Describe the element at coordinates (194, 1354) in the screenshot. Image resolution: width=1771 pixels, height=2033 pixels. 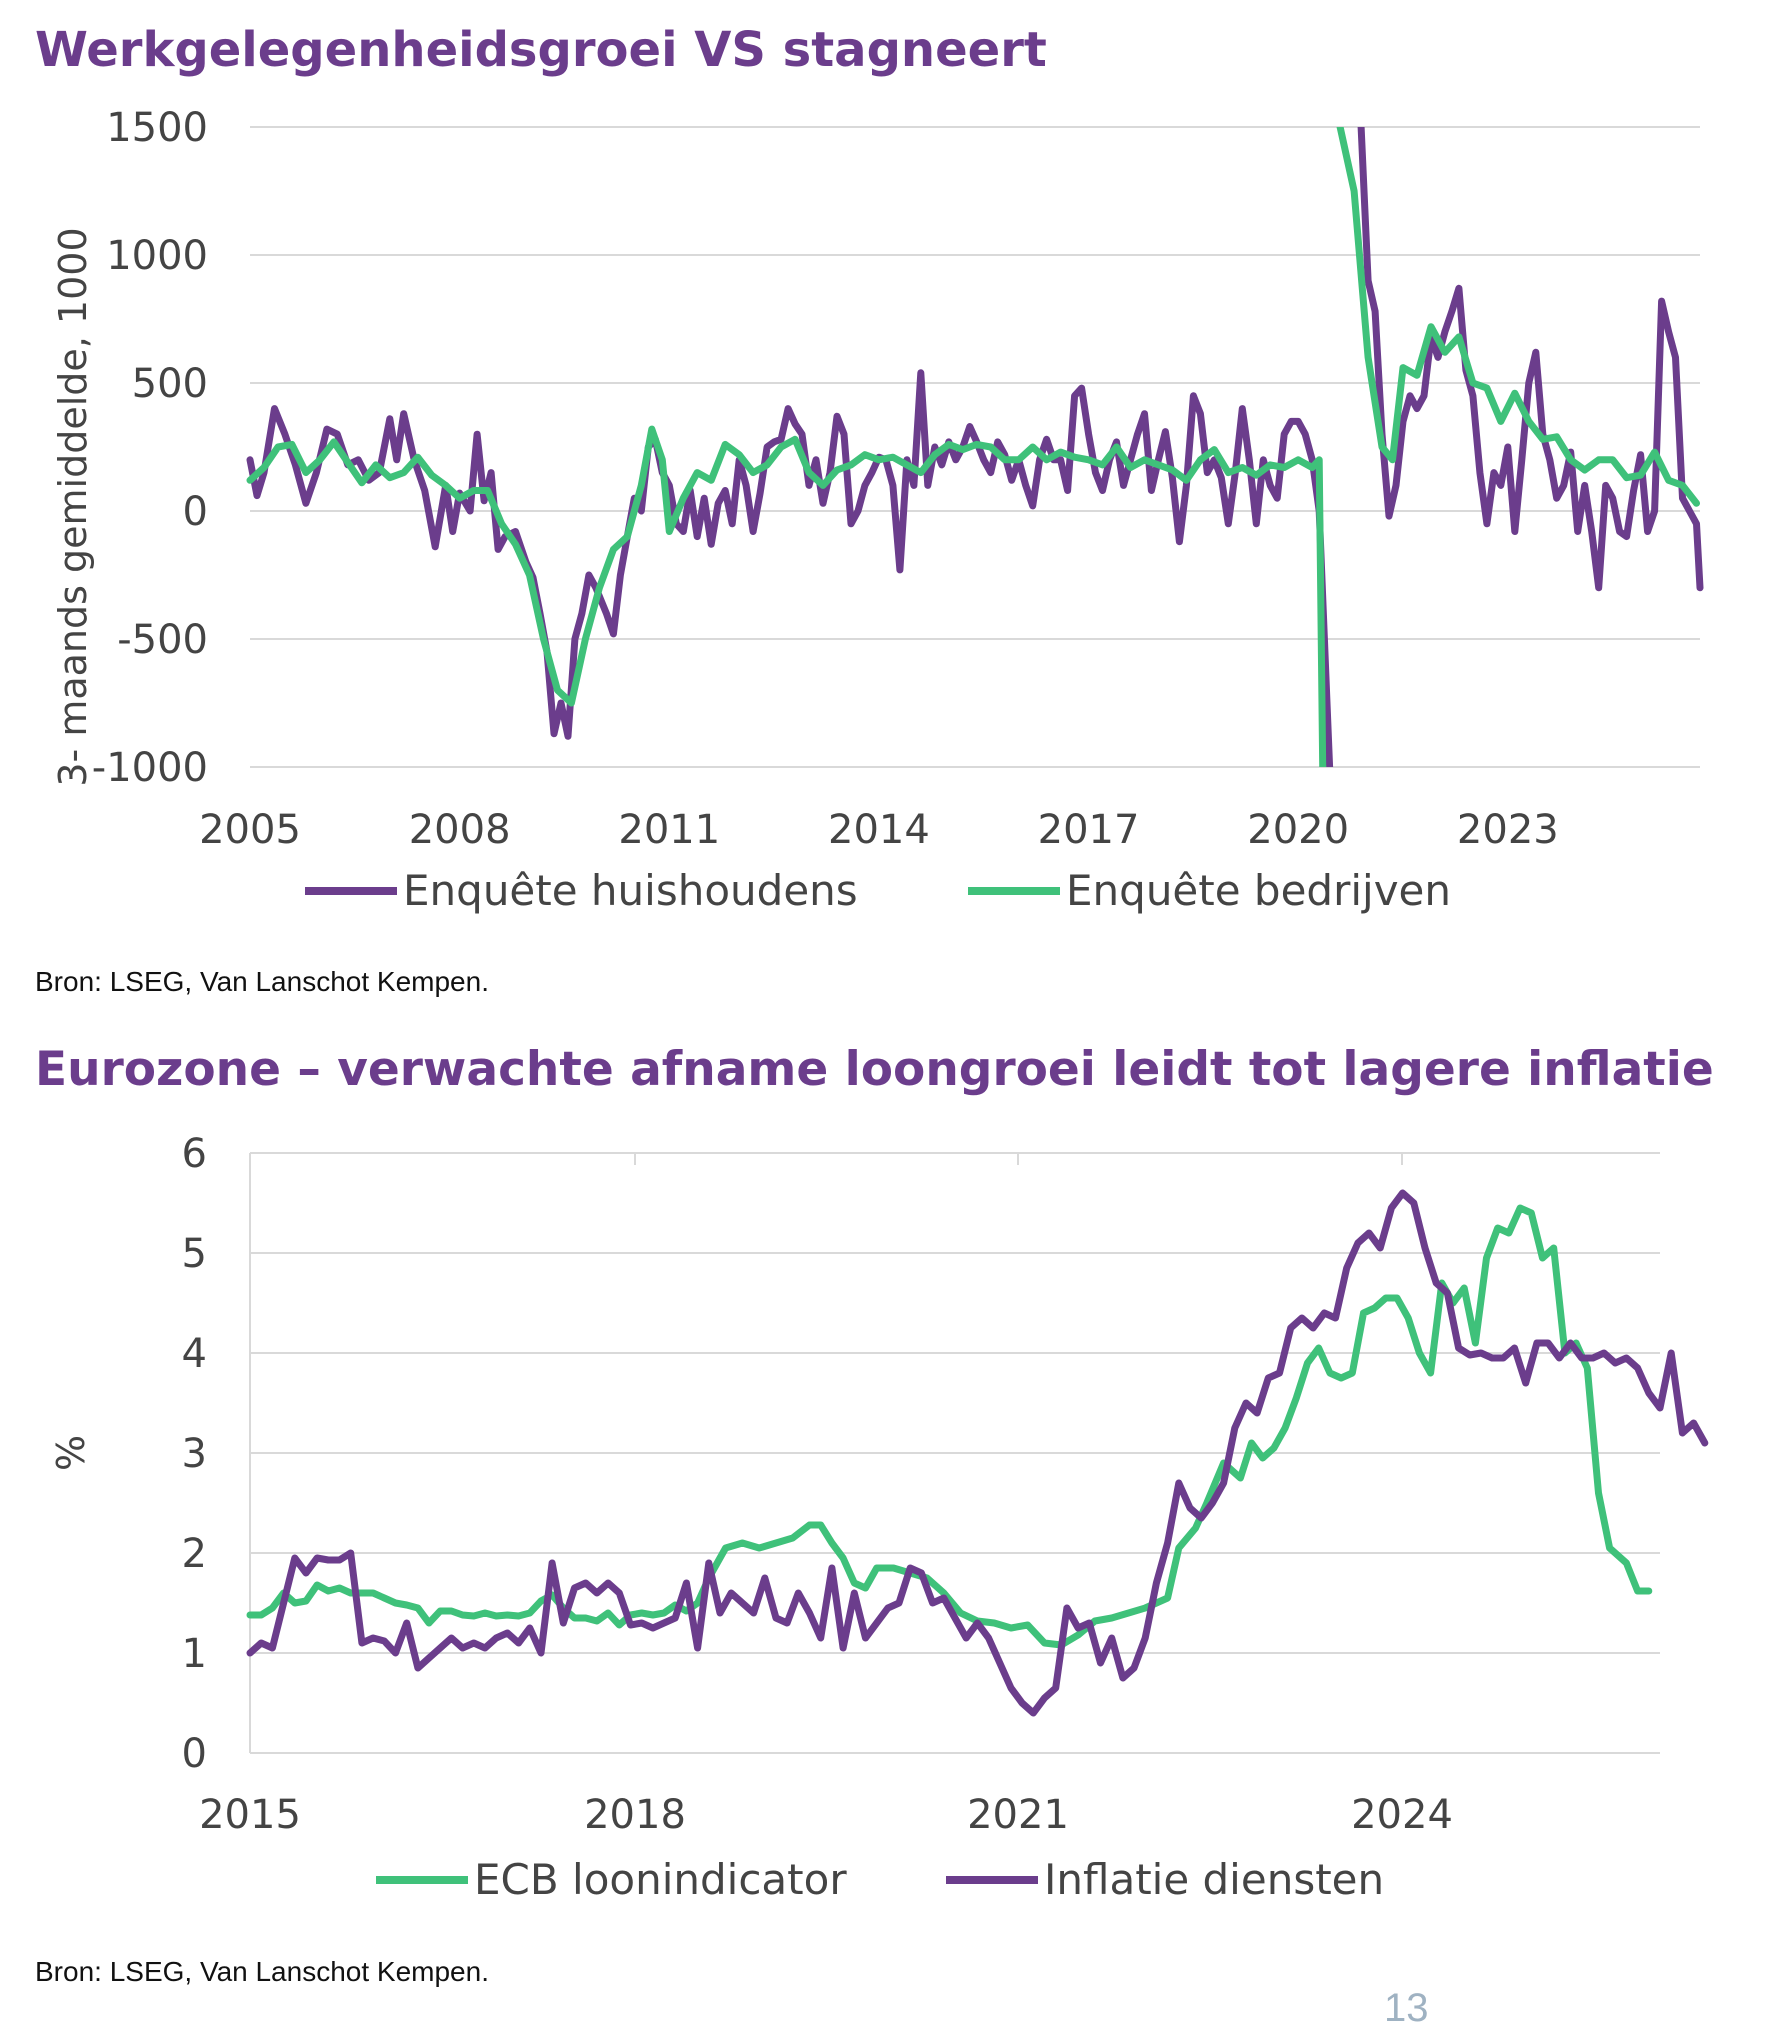
I see `y-tick-label: 4` at that location.